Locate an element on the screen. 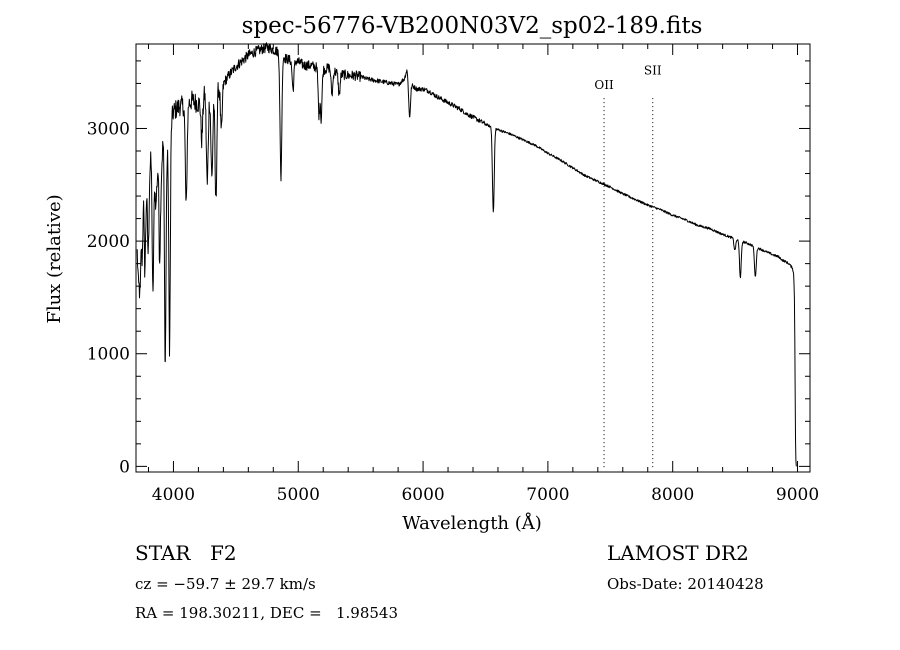 The image size is (900, 650). y-tick-label: 1000 is located at coordinates (108, 355).